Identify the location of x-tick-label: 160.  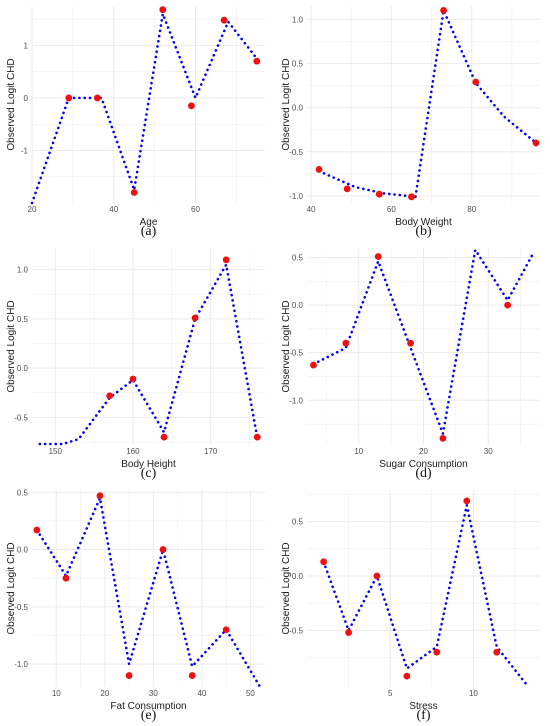
(133, 451).